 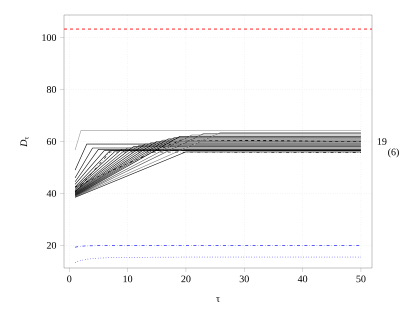 I want to click on x-tick-label: 40, so click(x=303, y=279).